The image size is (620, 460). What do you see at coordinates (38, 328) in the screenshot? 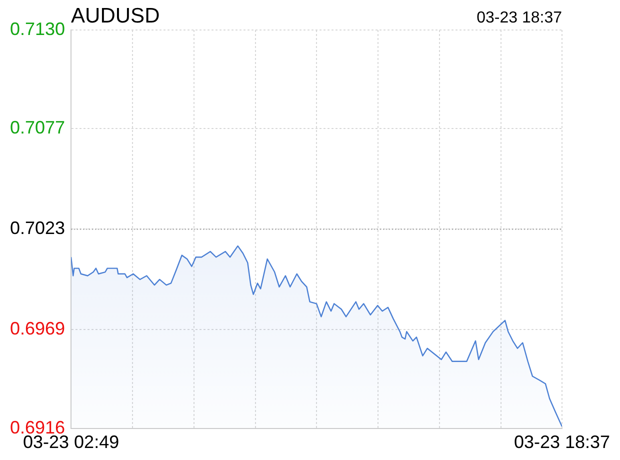
I see `y-tick-label: 0.6969` at bounding box center [38, 328].